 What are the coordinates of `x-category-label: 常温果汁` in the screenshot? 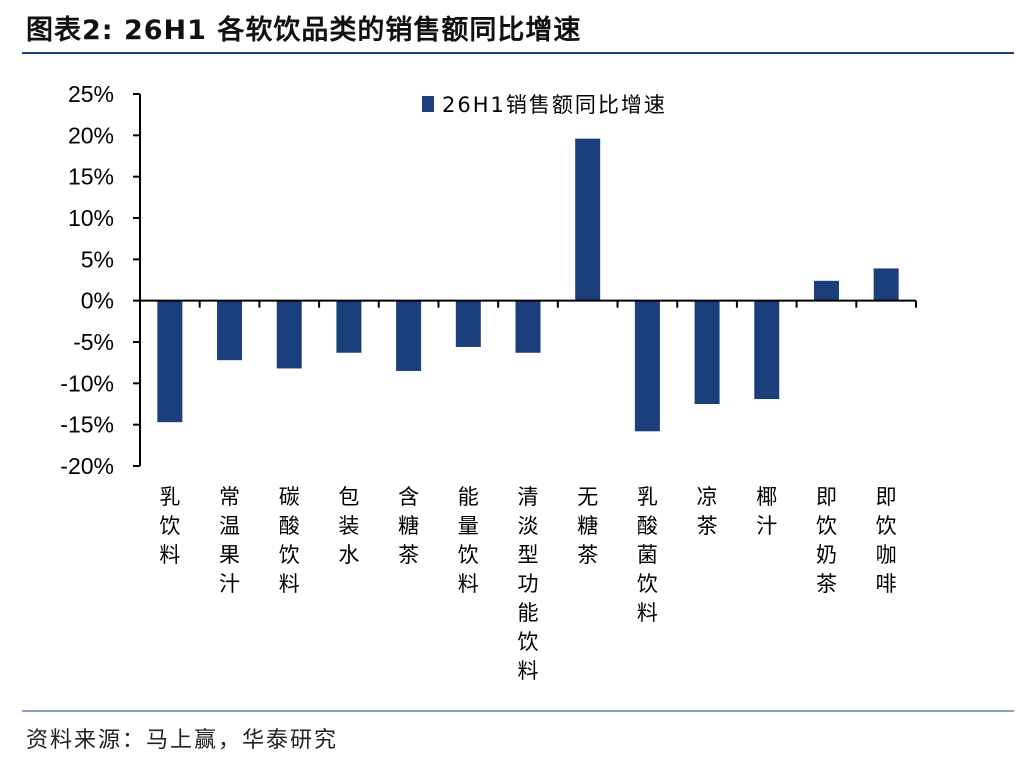 It's located at (229, 540).